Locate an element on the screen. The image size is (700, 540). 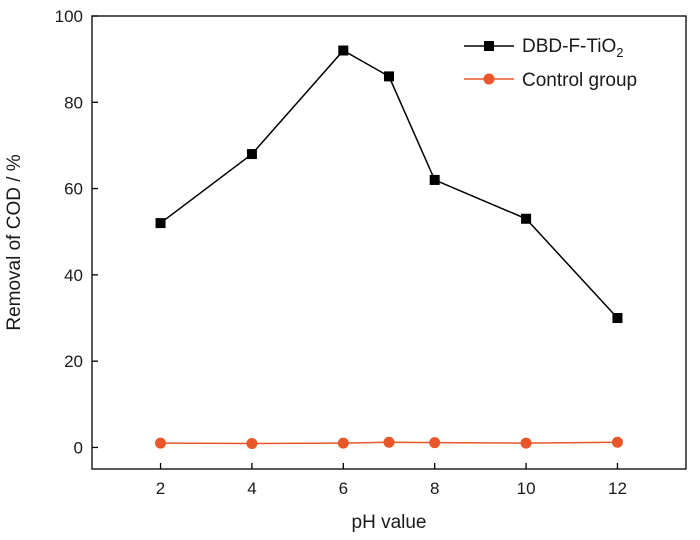
x-axis: 2 4 6 8 10 12 is located at coordinates (391, 480).